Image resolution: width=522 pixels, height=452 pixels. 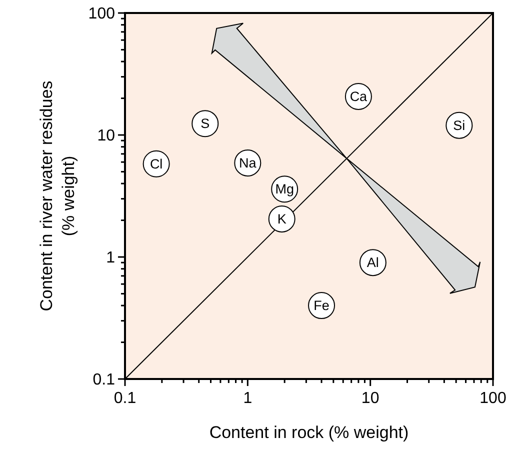 I want to click on annotation: Cl, so click(x=156, y=164).